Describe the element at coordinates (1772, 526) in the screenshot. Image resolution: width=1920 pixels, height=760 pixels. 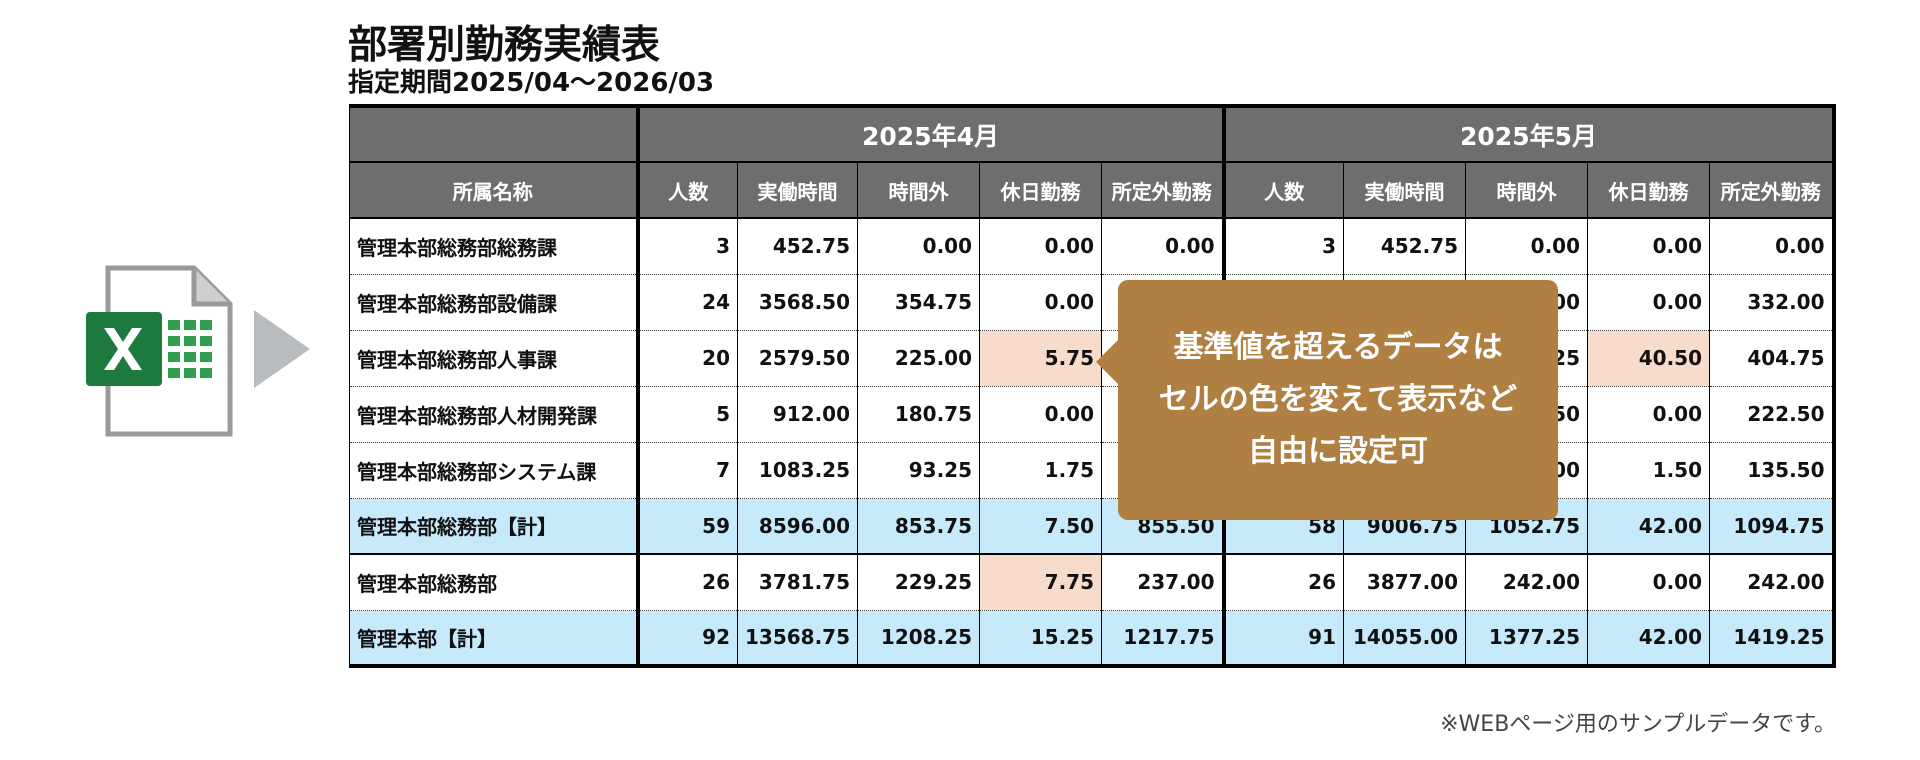
I see `value-cell: 1094.75` at that location.